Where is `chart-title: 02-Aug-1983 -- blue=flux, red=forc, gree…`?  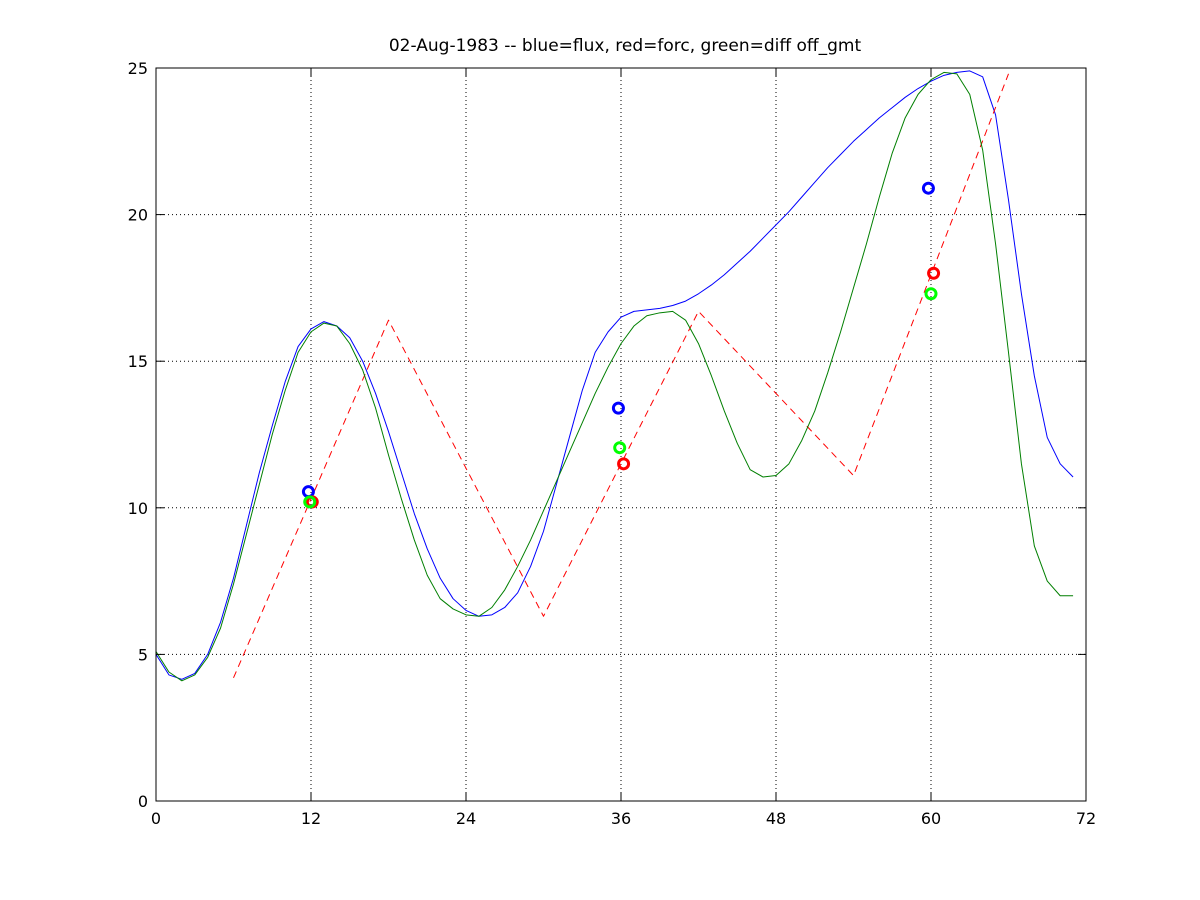 chart-title: 02-Aug-1983 -- blue=flux, red=forc, gree… is located at coordinates (625, 46).